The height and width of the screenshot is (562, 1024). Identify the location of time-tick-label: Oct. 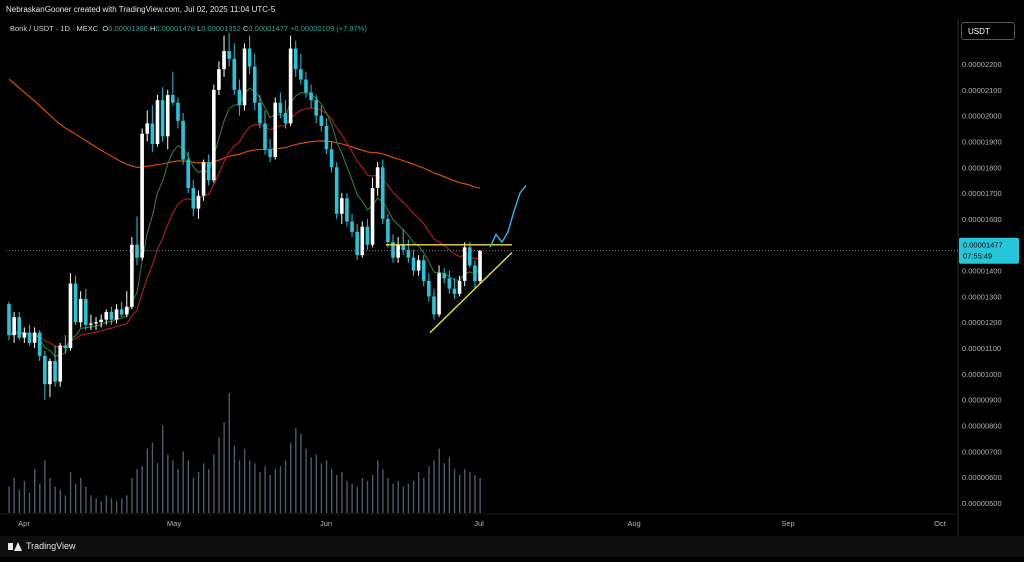
(940, 523).